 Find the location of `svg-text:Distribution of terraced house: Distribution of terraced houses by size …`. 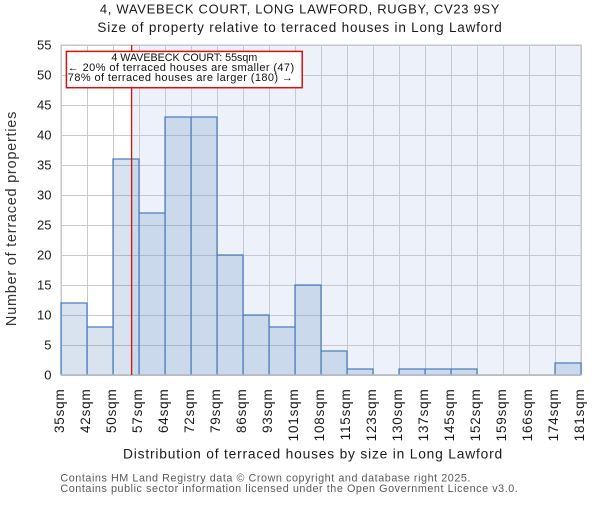

svg-text:Distribution of terraced house: Distribution of terraced houses by size … is located at coordinates (313, 454).